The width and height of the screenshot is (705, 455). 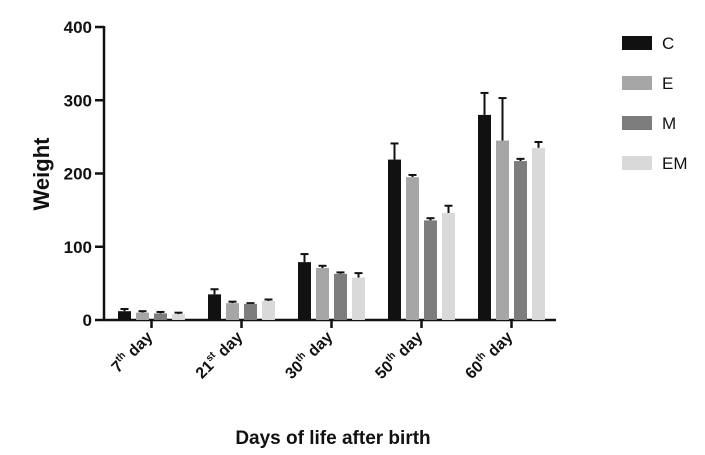 I want to click on legend-swatch-c, so click(x=637, y=43).